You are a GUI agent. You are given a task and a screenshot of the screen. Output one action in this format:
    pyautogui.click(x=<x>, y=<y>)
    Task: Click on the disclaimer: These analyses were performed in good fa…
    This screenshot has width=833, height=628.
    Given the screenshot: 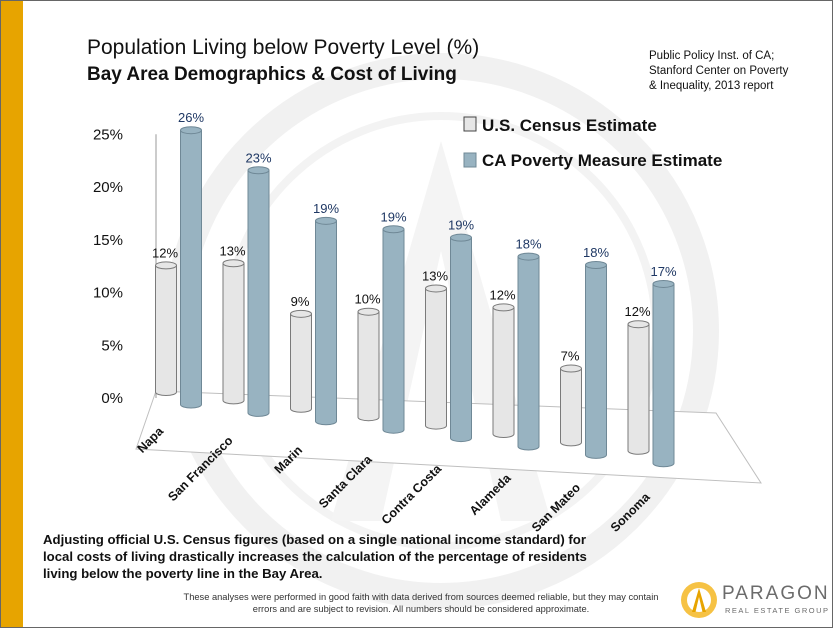 What is the action you would take?
    pyautogui.click(x=421, y=603)
    